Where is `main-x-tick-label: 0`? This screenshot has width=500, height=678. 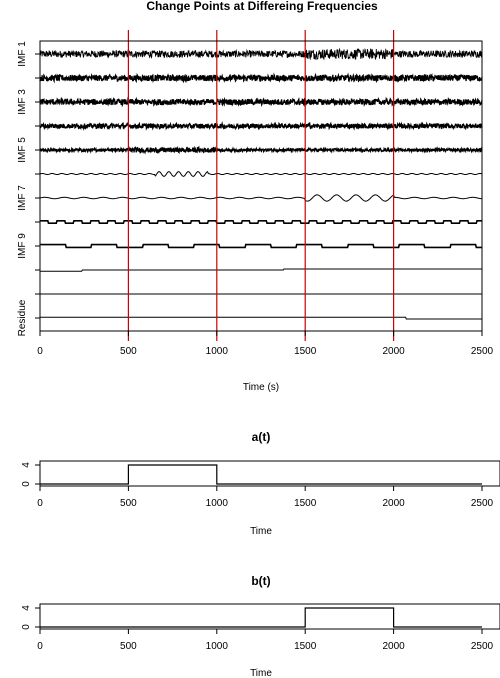
main-x-tick-label: 0 is located at coordinates (40, 351).